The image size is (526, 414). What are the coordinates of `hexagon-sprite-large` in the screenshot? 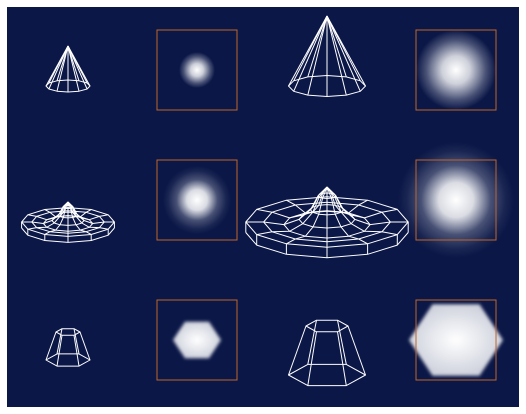 It's located at (456, 340).